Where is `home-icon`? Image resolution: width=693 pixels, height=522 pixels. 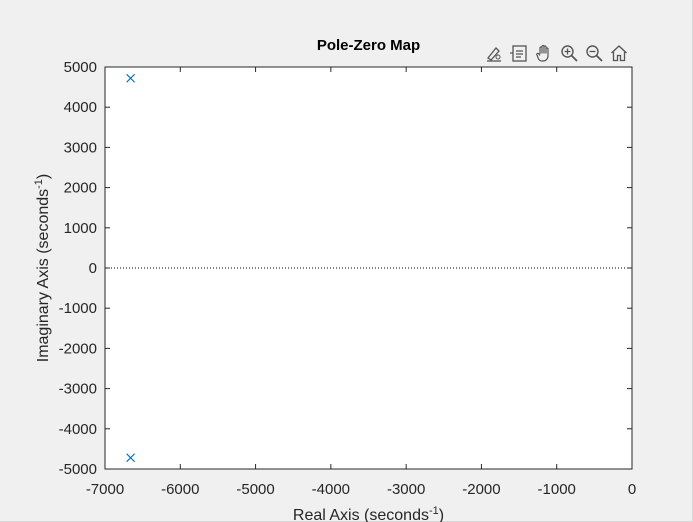
home-icon is located at coordinates (619, 53).